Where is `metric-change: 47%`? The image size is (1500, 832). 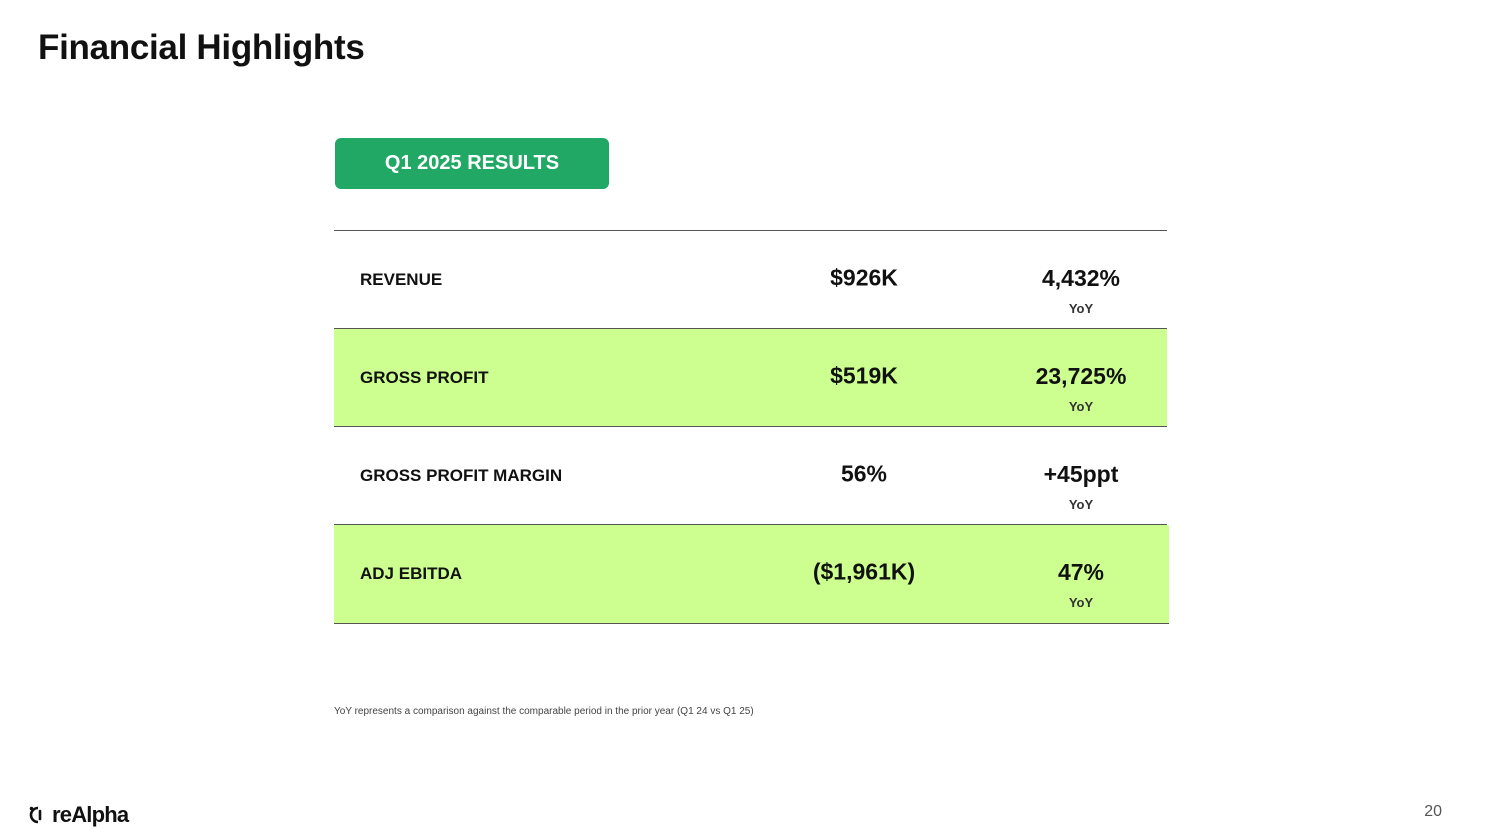
metric-change: 47% is located at coordinates (1081, 572).